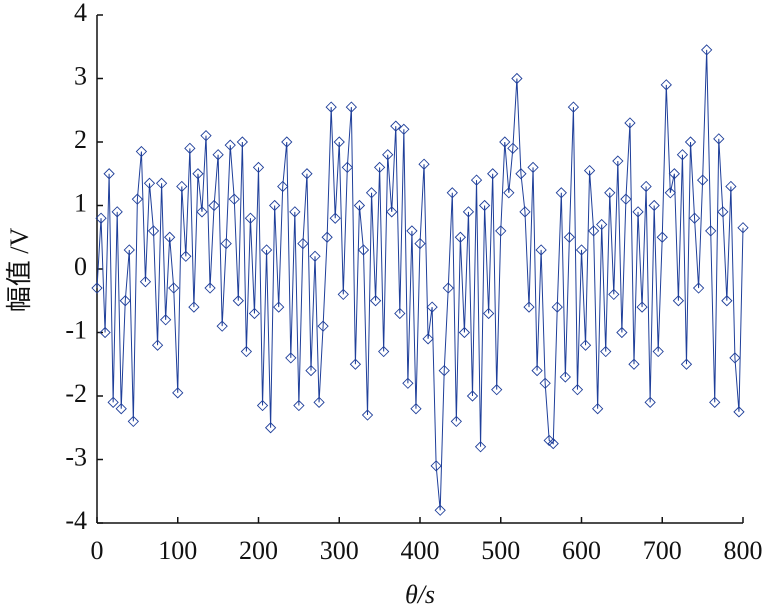  Describe the element at coordinates (76, 520) in the screenshot. I see `y-tick-label: -4` at that location.